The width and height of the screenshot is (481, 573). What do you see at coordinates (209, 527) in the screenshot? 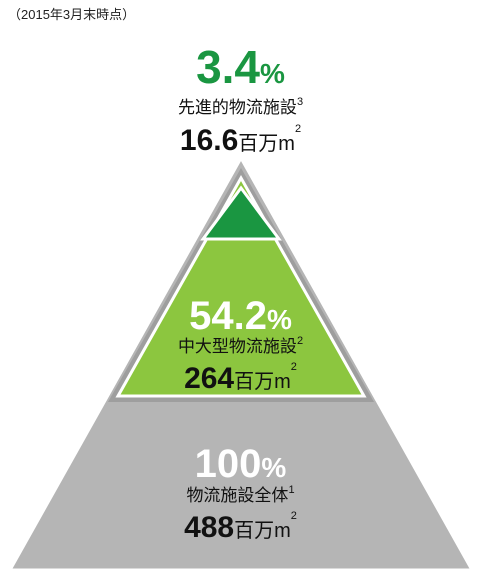
I see `text: 488` at bounding box center [209, 527].